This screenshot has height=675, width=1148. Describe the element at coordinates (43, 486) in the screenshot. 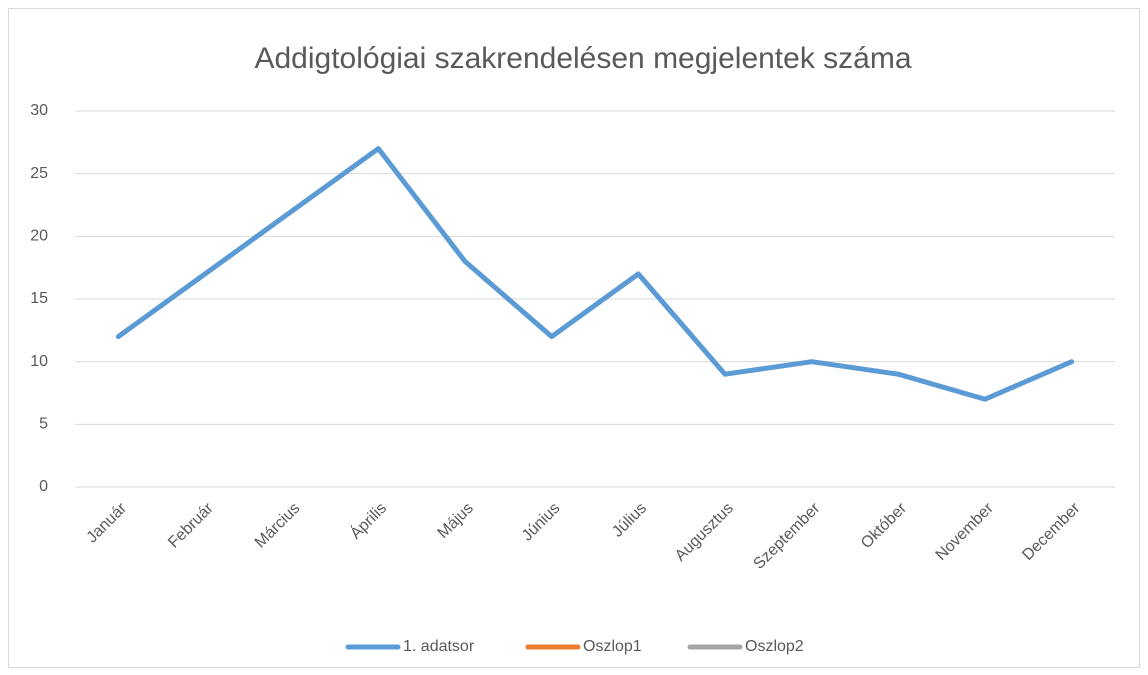

I see `y-tick-label: 0` at that location.